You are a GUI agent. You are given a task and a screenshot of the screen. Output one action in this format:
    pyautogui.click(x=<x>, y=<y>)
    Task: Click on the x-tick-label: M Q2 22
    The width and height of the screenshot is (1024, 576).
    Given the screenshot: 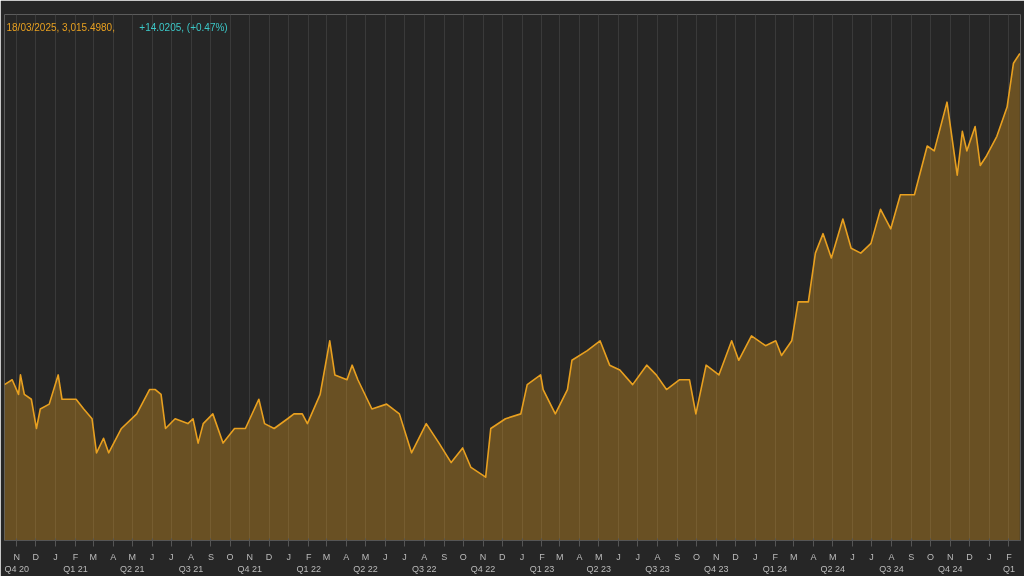 What is the action you would take?
    pyautogui.click(x=365, y=562)
    